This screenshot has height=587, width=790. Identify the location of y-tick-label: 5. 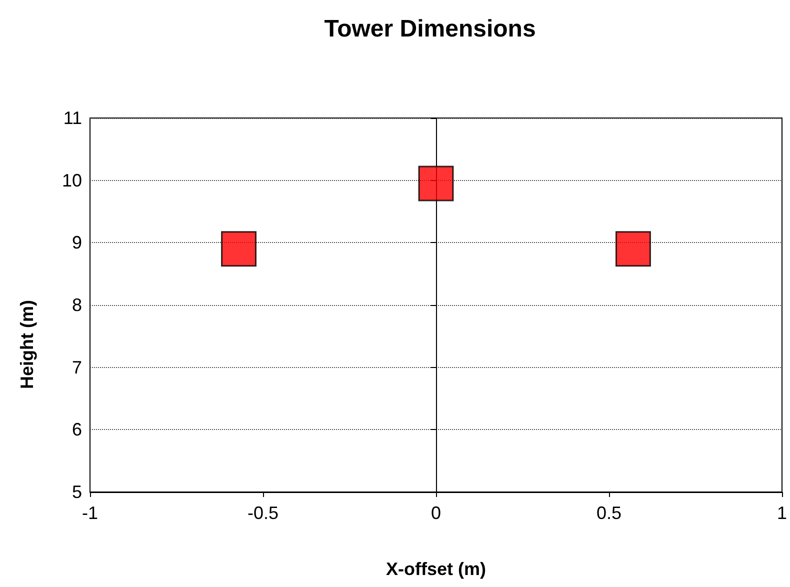
(77, 492).